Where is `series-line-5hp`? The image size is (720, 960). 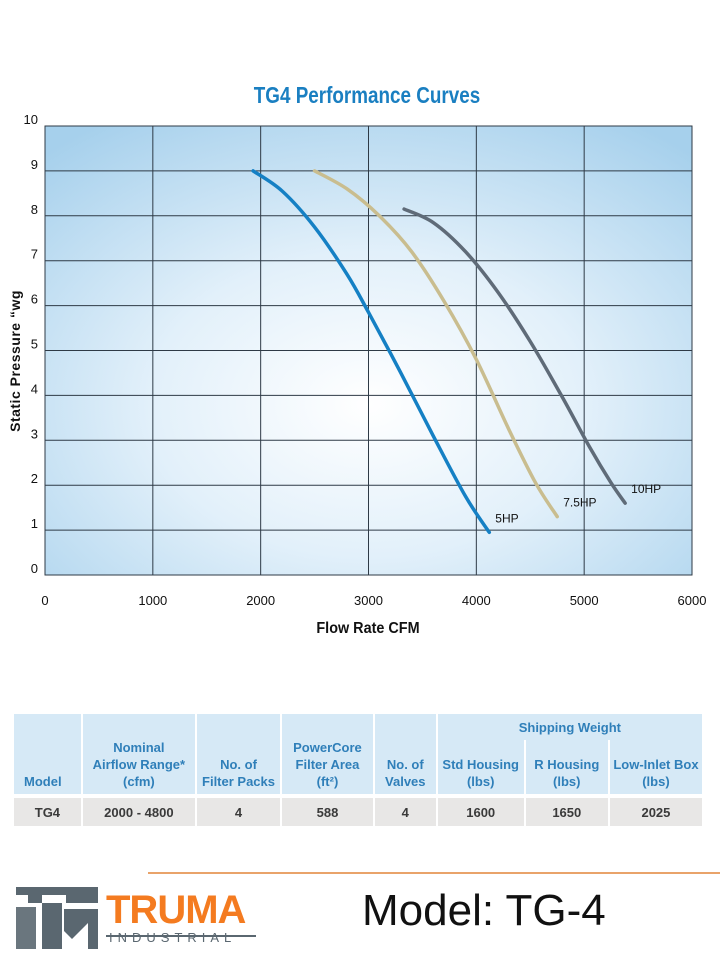
series-line-5hp is located at coordinates (371, 352).